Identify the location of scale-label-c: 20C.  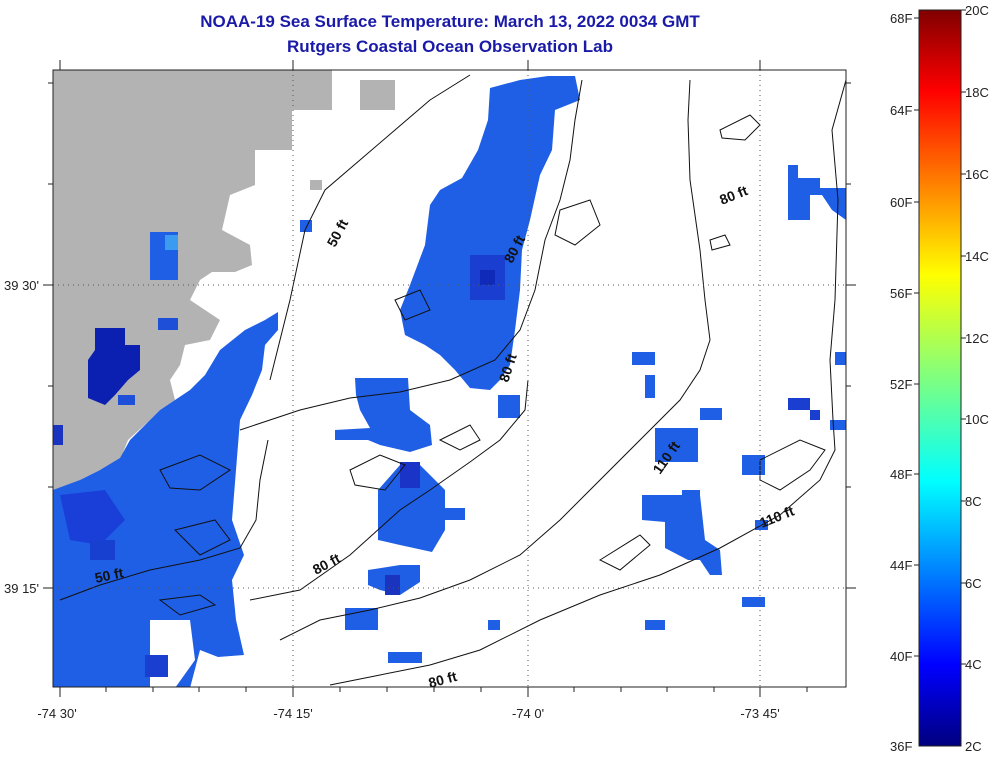
(977, 10).